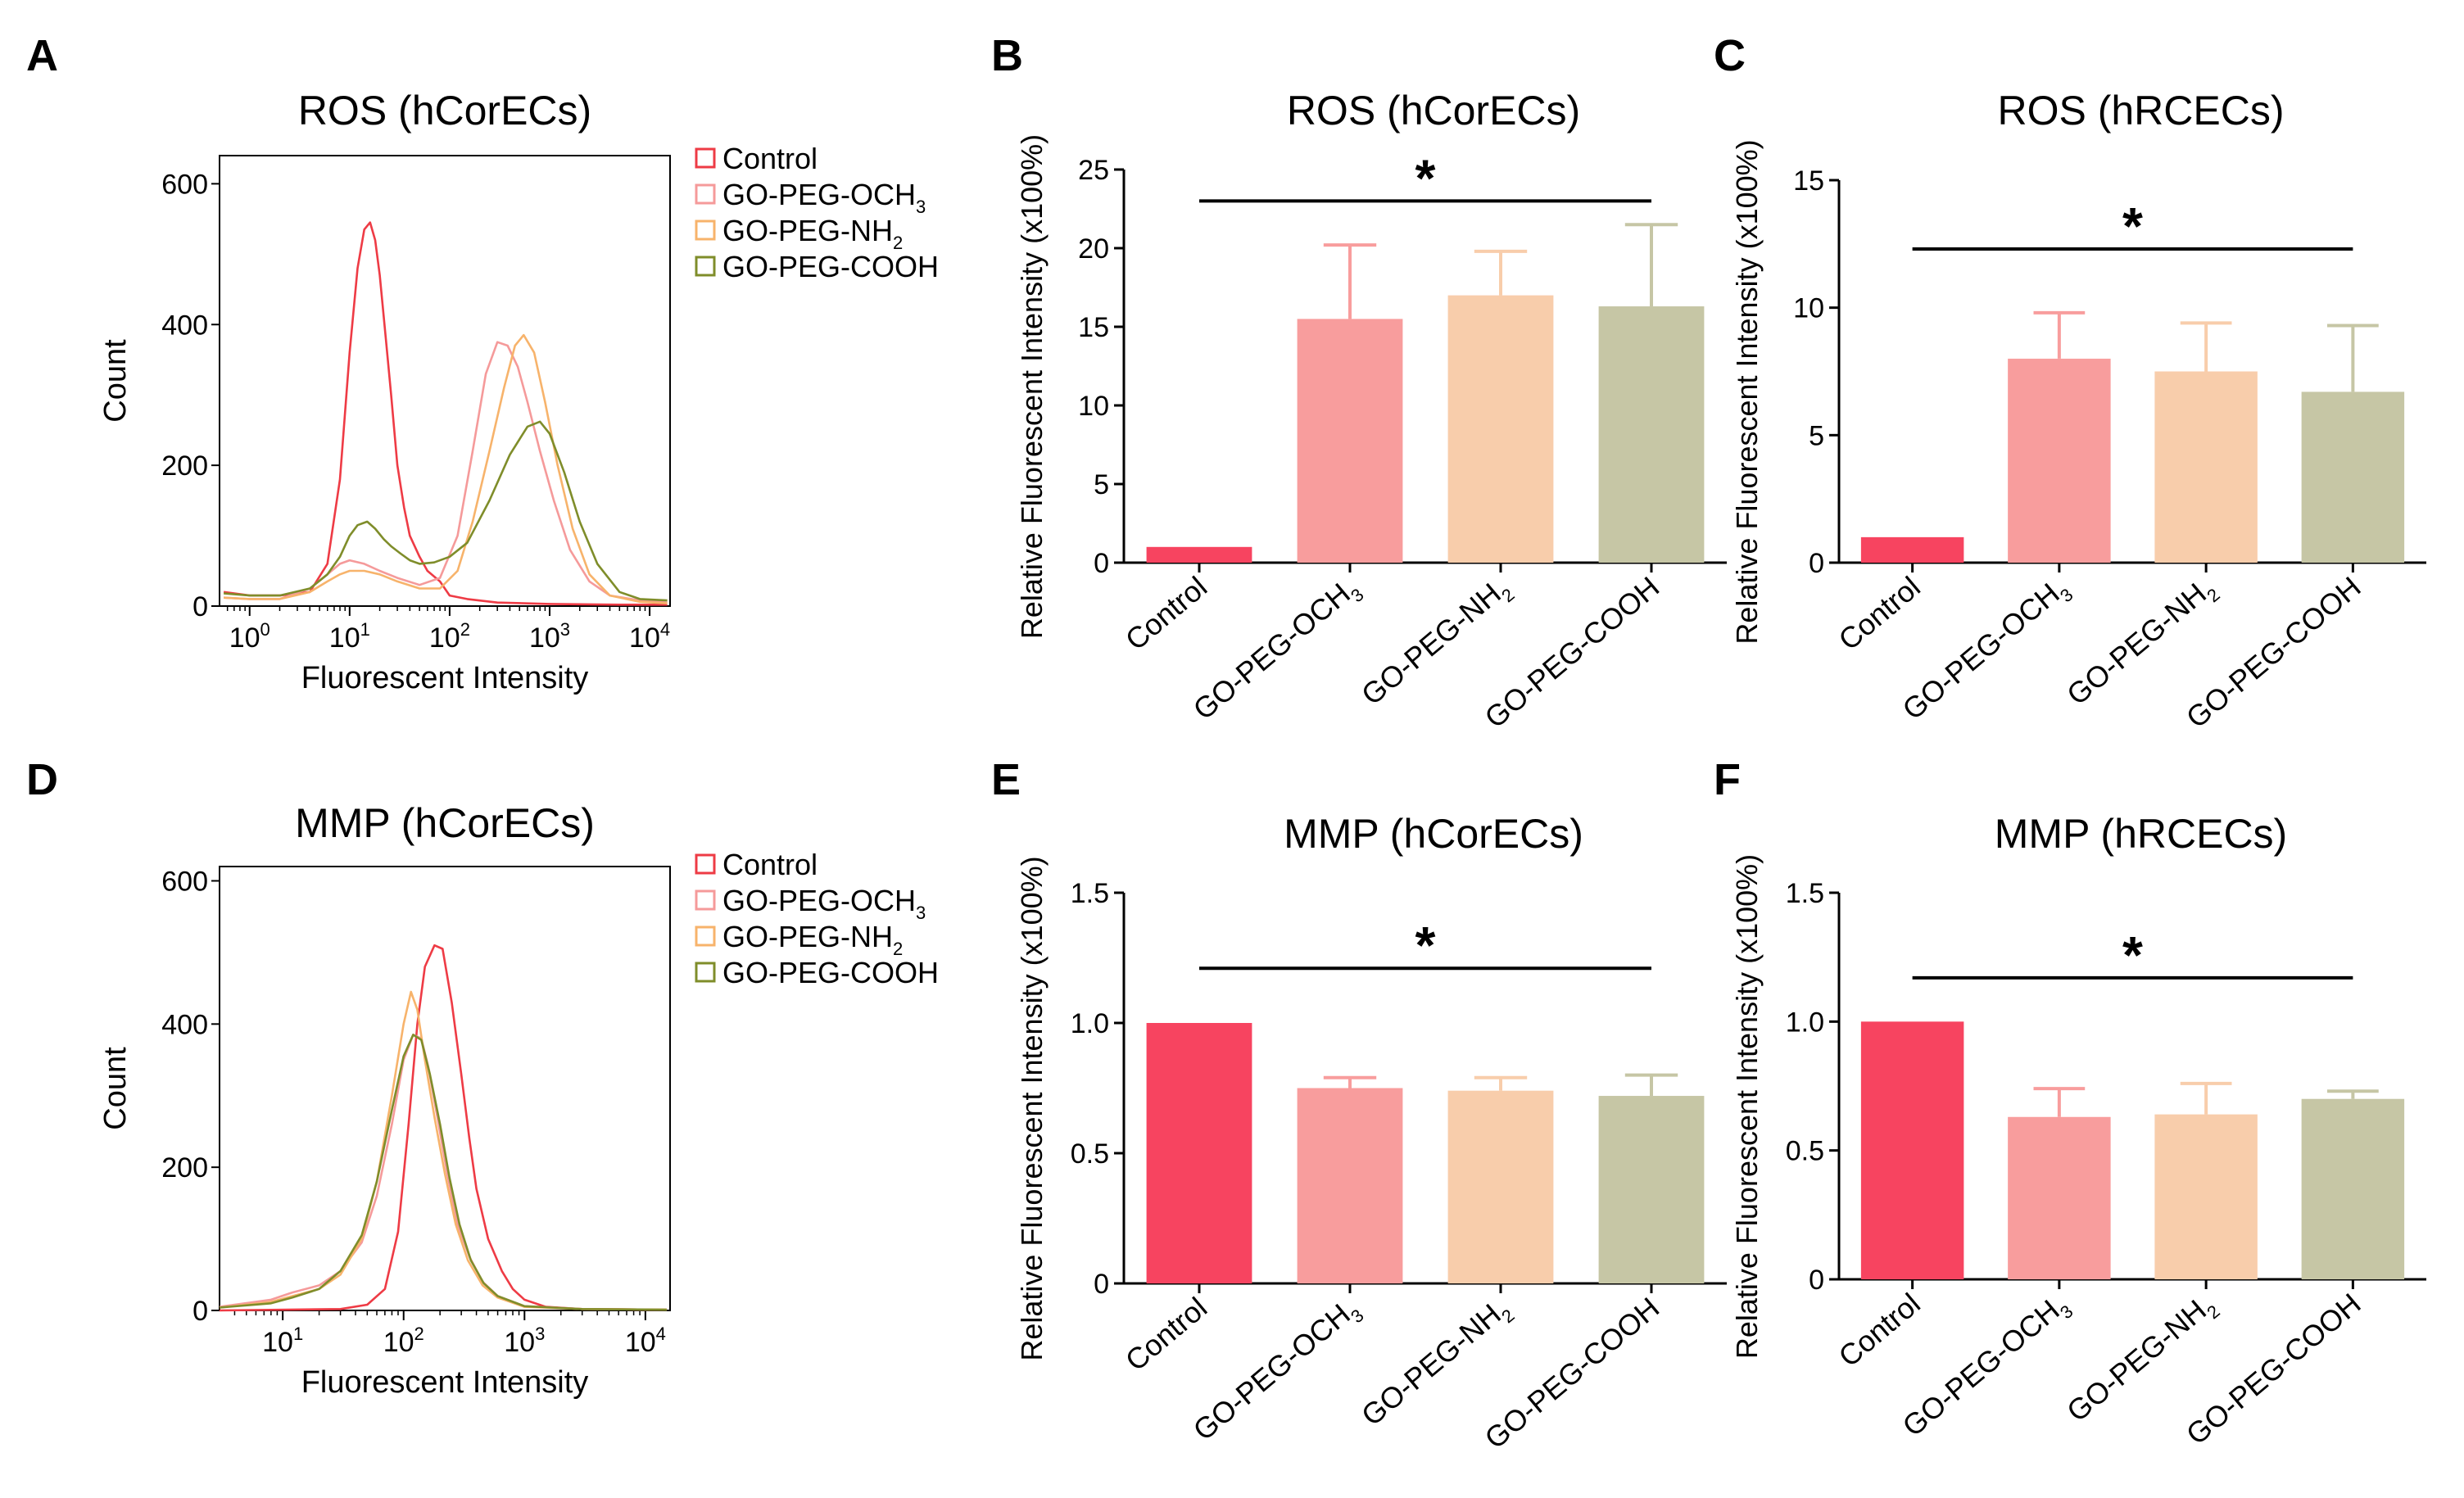 The height and width of the screenshot is (1498, 2464). What do you see at coordinates (1093, 170) in the screenshot?
I see `y-tick-label: 25` at bounding box center [1093, 170].